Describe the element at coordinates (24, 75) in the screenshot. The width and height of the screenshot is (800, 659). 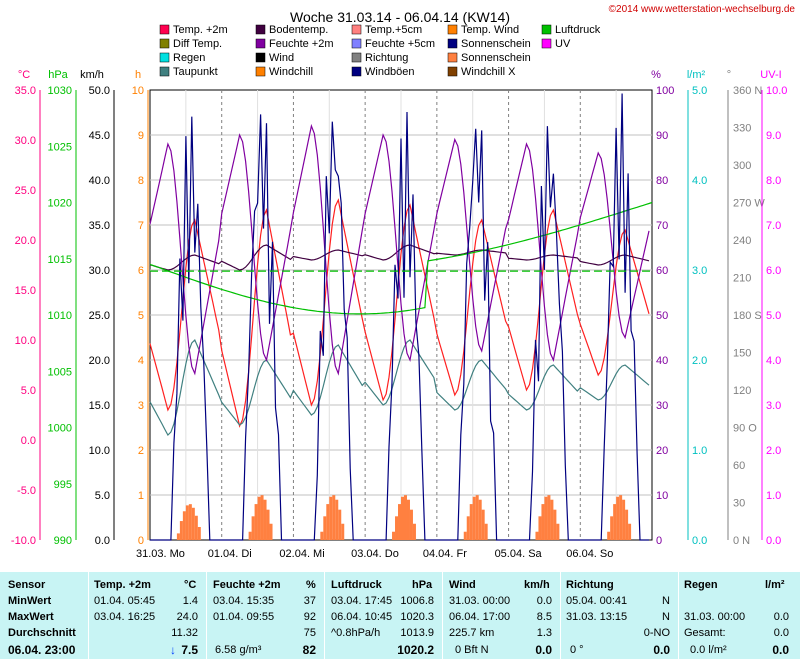
I see `axis-unit-temp_c: °C` at that location.